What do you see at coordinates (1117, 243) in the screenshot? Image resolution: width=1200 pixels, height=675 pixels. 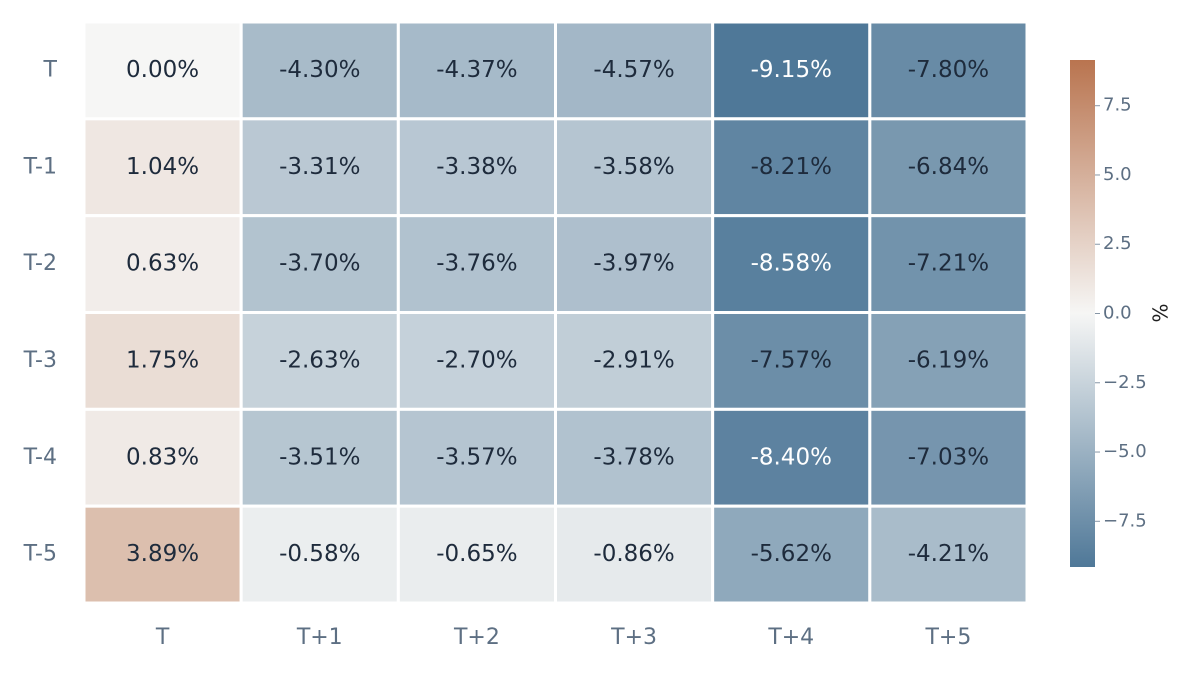 I see `colorbar-tick-label: 2.5` at bounding box center [1117, 243].